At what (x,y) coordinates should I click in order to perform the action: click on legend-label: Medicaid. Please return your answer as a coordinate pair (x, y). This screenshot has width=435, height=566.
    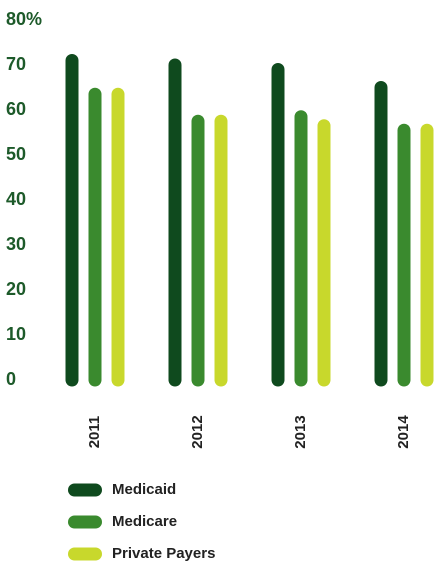
    Looking at the image, I should click on (144, 489).